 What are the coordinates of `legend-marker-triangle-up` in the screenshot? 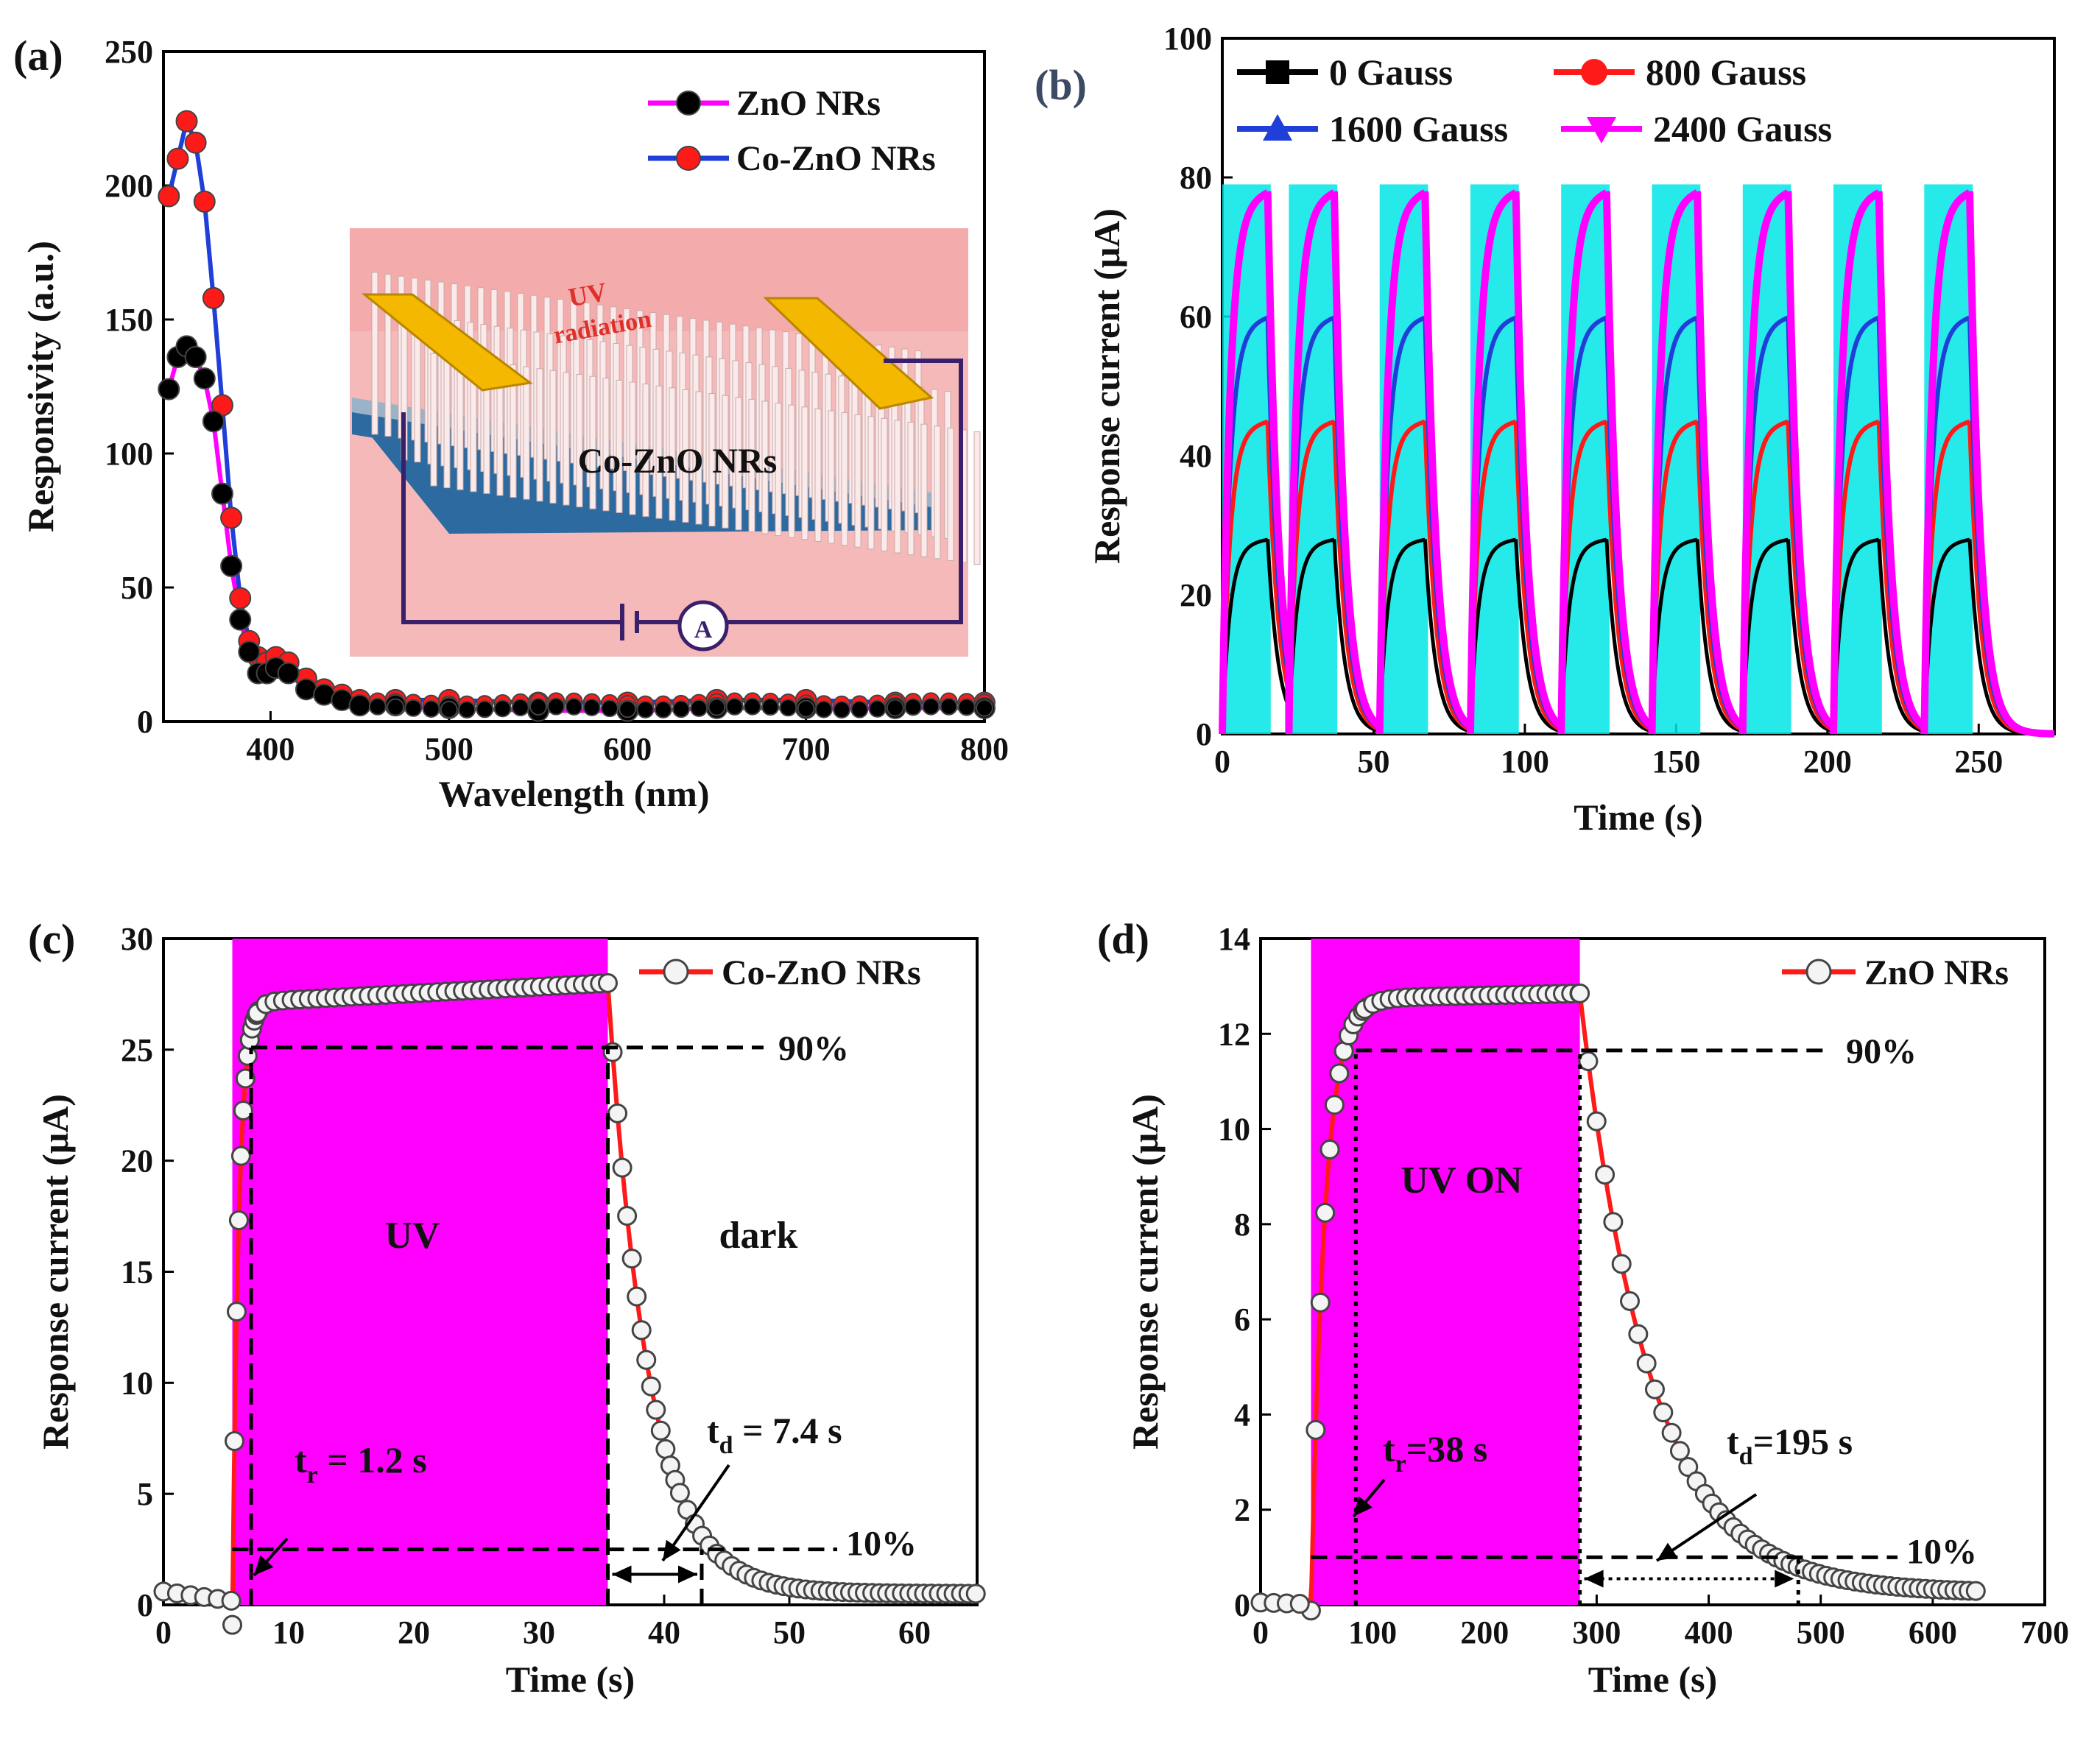 It's located at (1277, 127).